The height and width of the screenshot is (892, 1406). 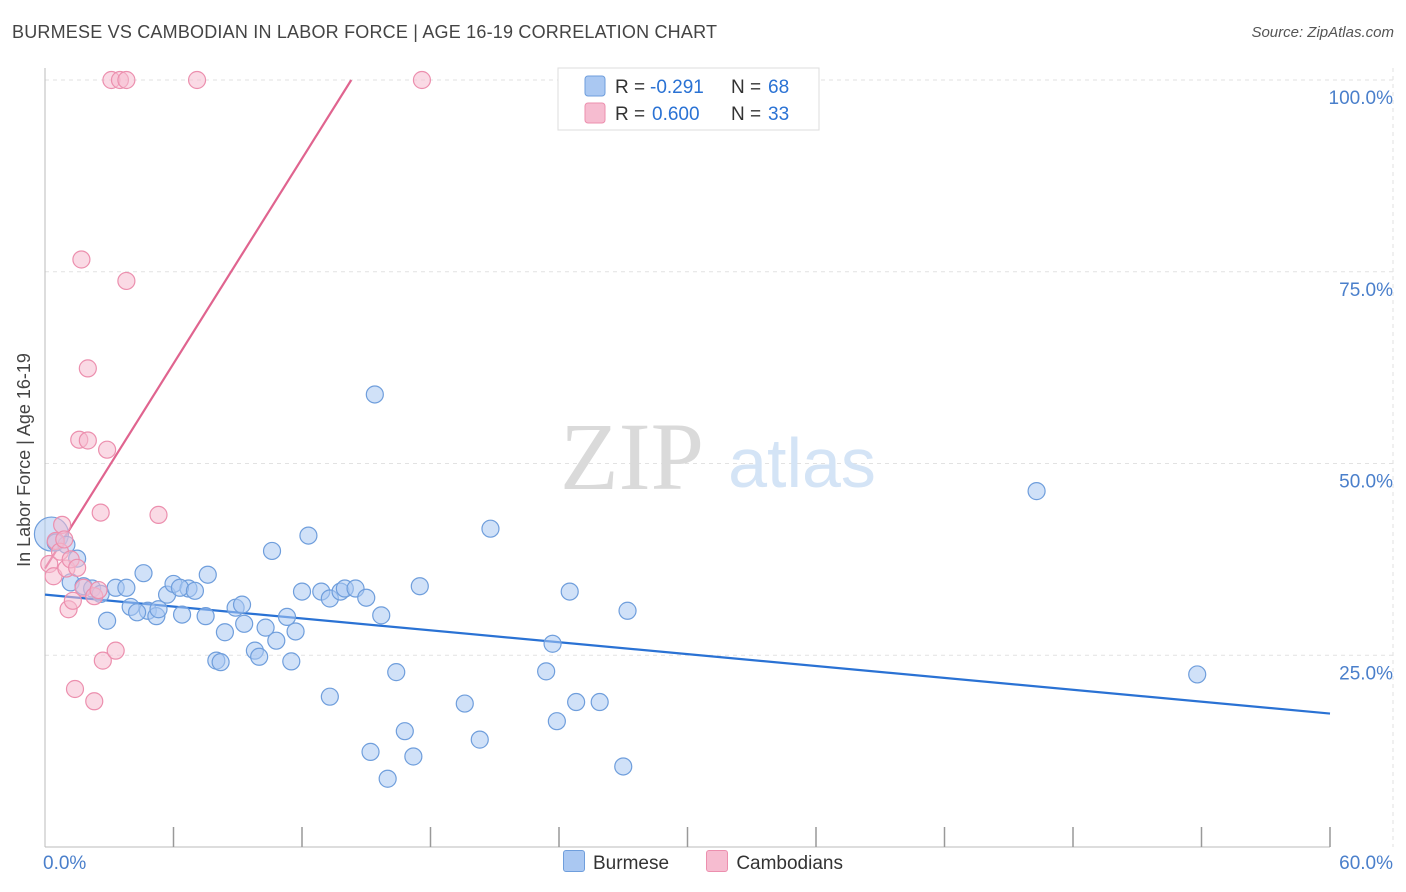 I want to click on watermark-atlas: atlas, so click(x=802, y=463).